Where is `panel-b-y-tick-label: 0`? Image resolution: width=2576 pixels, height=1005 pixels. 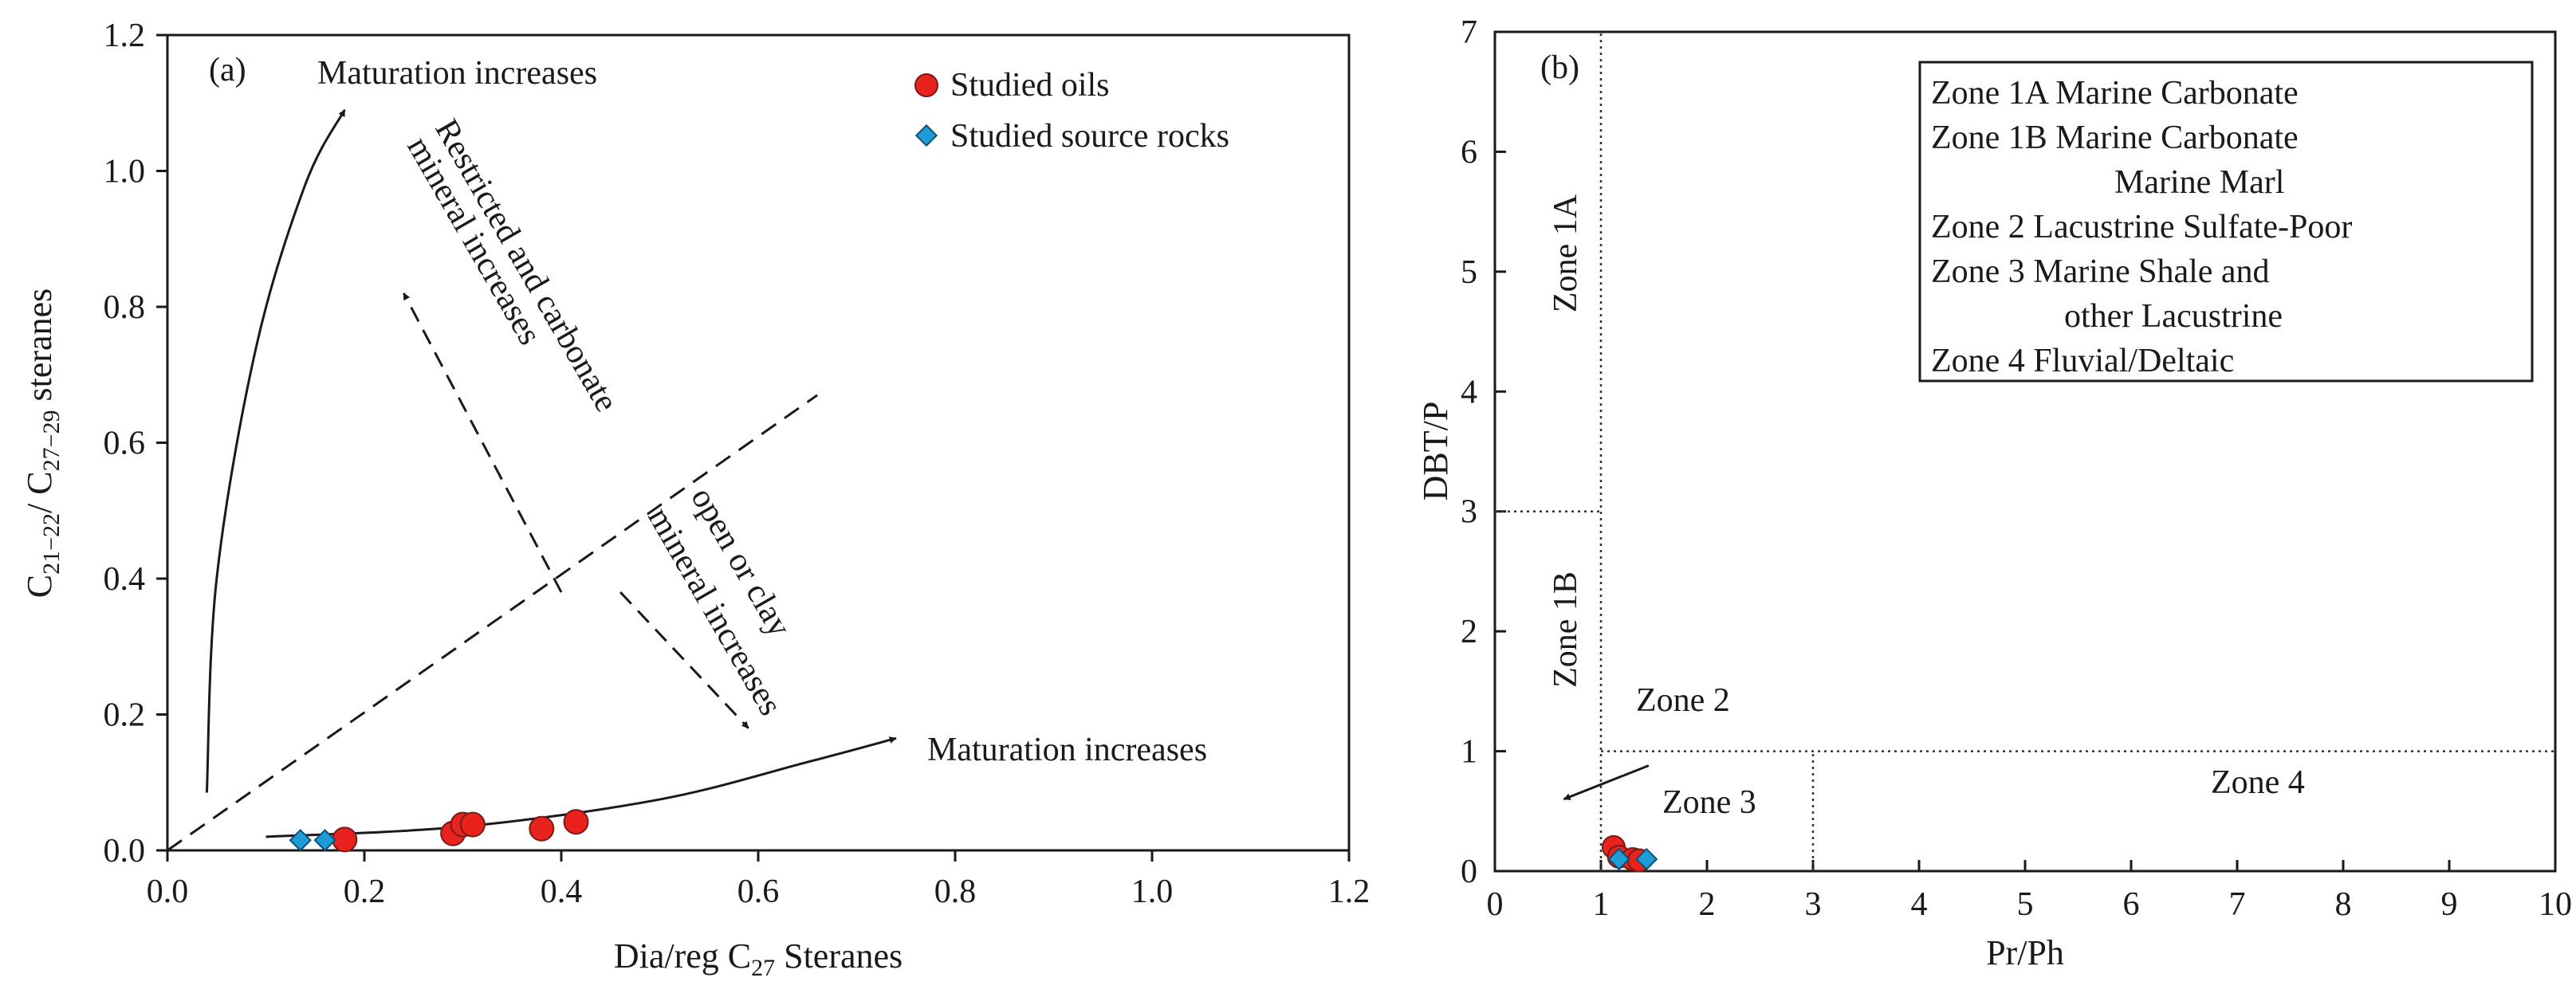 panel-b-y-tick-label: 0 is located at coordinates (1469, 872).